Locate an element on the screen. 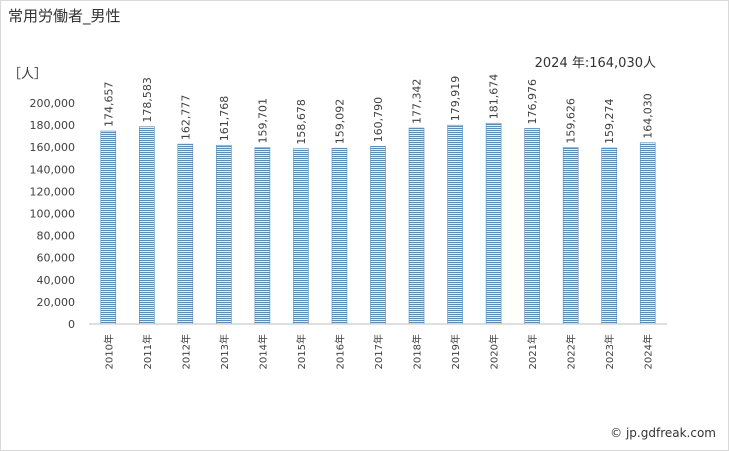 This screenshot has width=729, height=451. x-tick-label: 2022年 is located at coordinates (571, 351).